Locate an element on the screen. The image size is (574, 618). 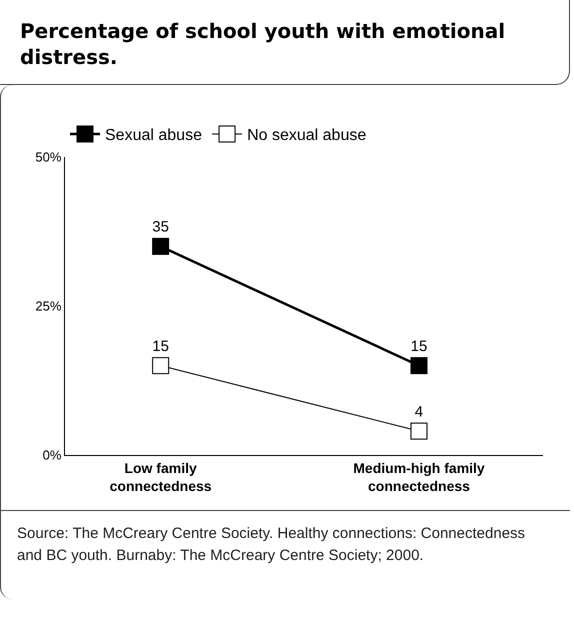
legend-label: Sexual abuse is located at coordinates (153, 135).